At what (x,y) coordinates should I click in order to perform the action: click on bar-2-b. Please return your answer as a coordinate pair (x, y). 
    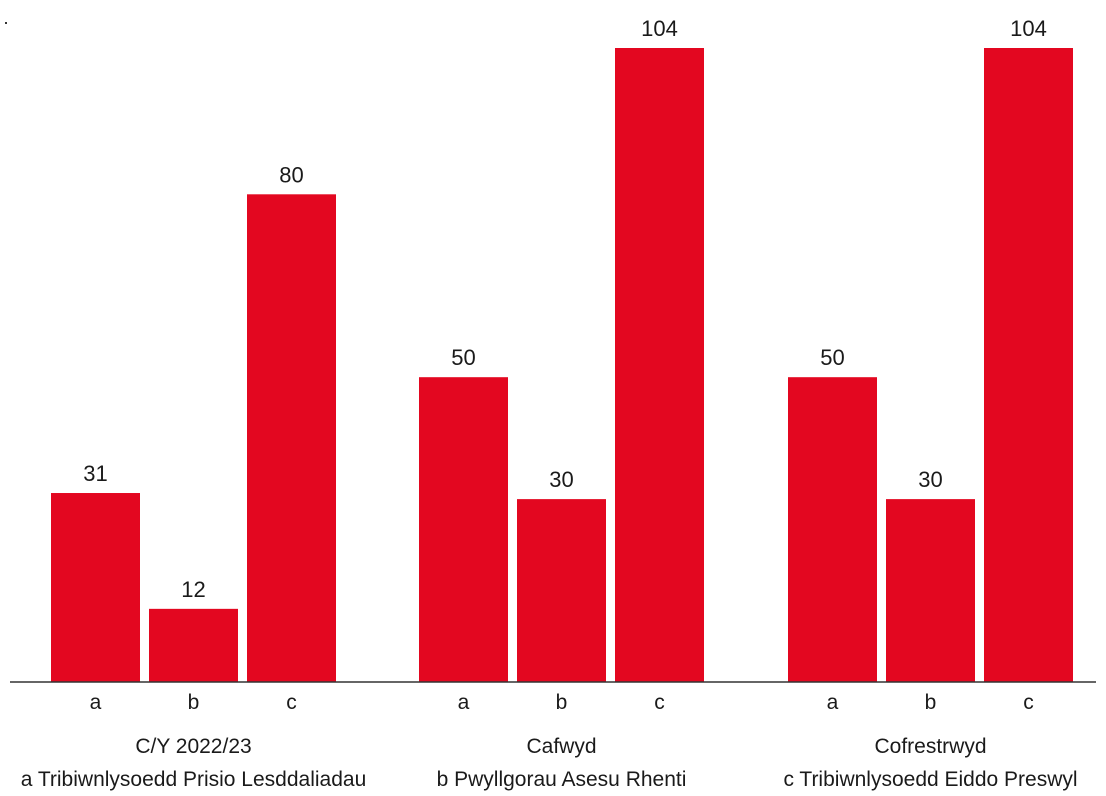
    Looking at the image, I should click on (561, 590).